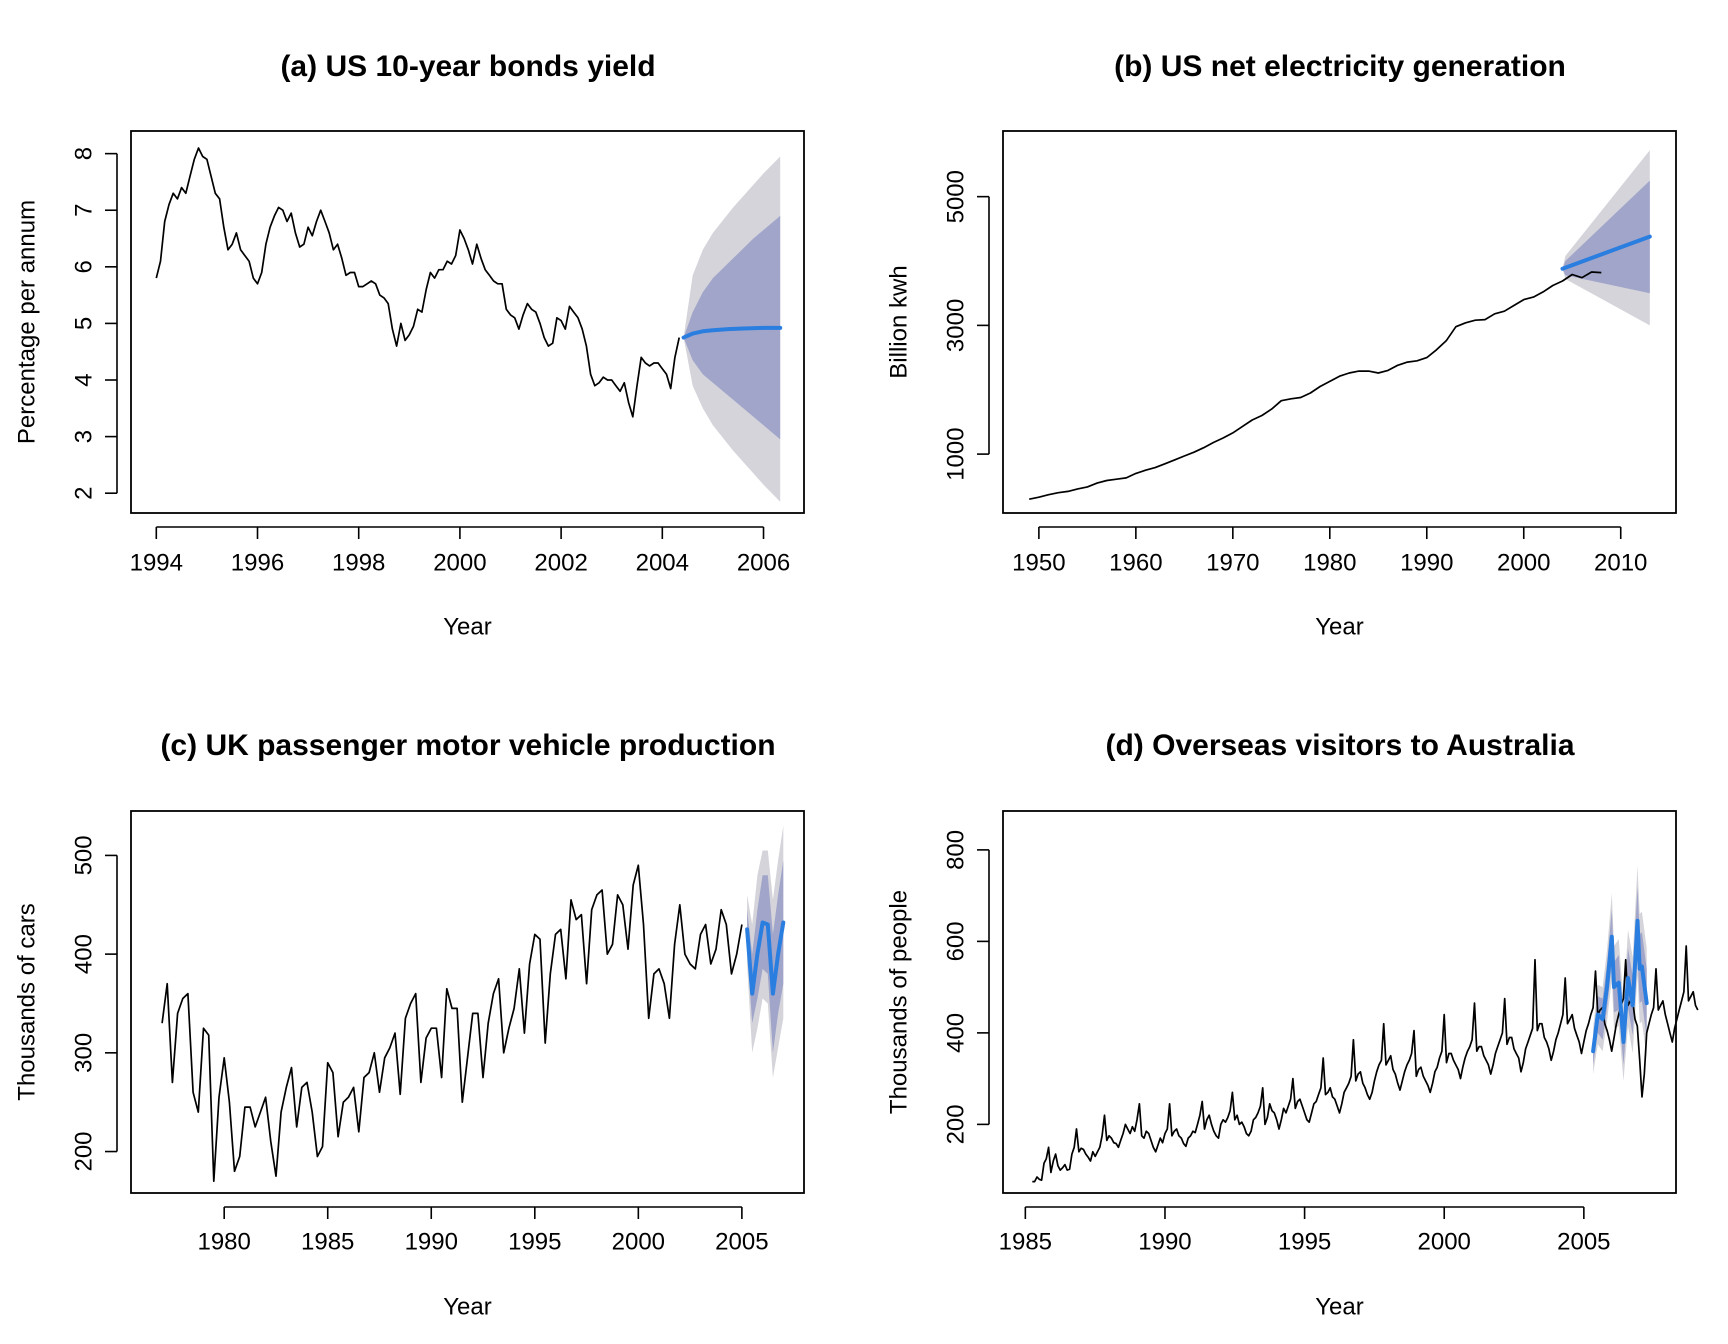 The height and width of the screenshot is (1344, 1728). I want to click on y-tick-label: 300, so click(83, 1053).